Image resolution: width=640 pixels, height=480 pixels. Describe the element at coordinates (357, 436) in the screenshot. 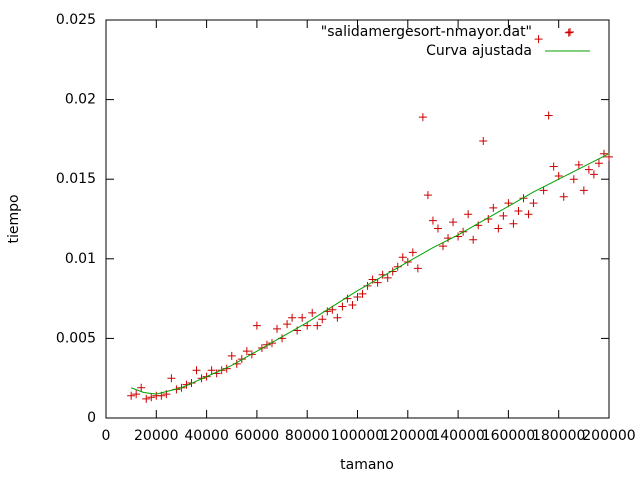

I see `x-tick-label: 100000` at that location.